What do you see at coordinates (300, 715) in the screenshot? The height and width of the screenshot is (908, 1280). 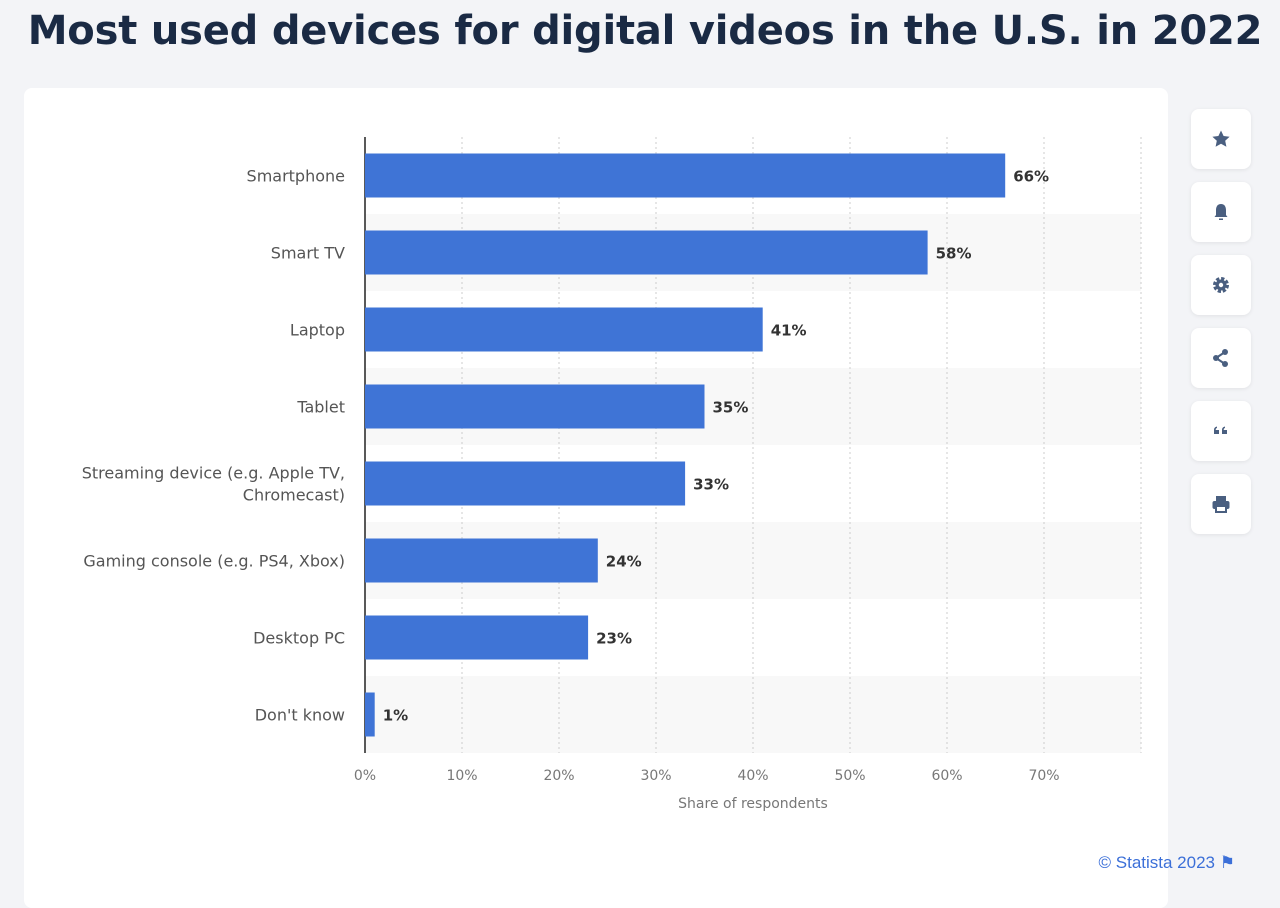 I see `category-label: Don't know` at bounding box center [300, 715].